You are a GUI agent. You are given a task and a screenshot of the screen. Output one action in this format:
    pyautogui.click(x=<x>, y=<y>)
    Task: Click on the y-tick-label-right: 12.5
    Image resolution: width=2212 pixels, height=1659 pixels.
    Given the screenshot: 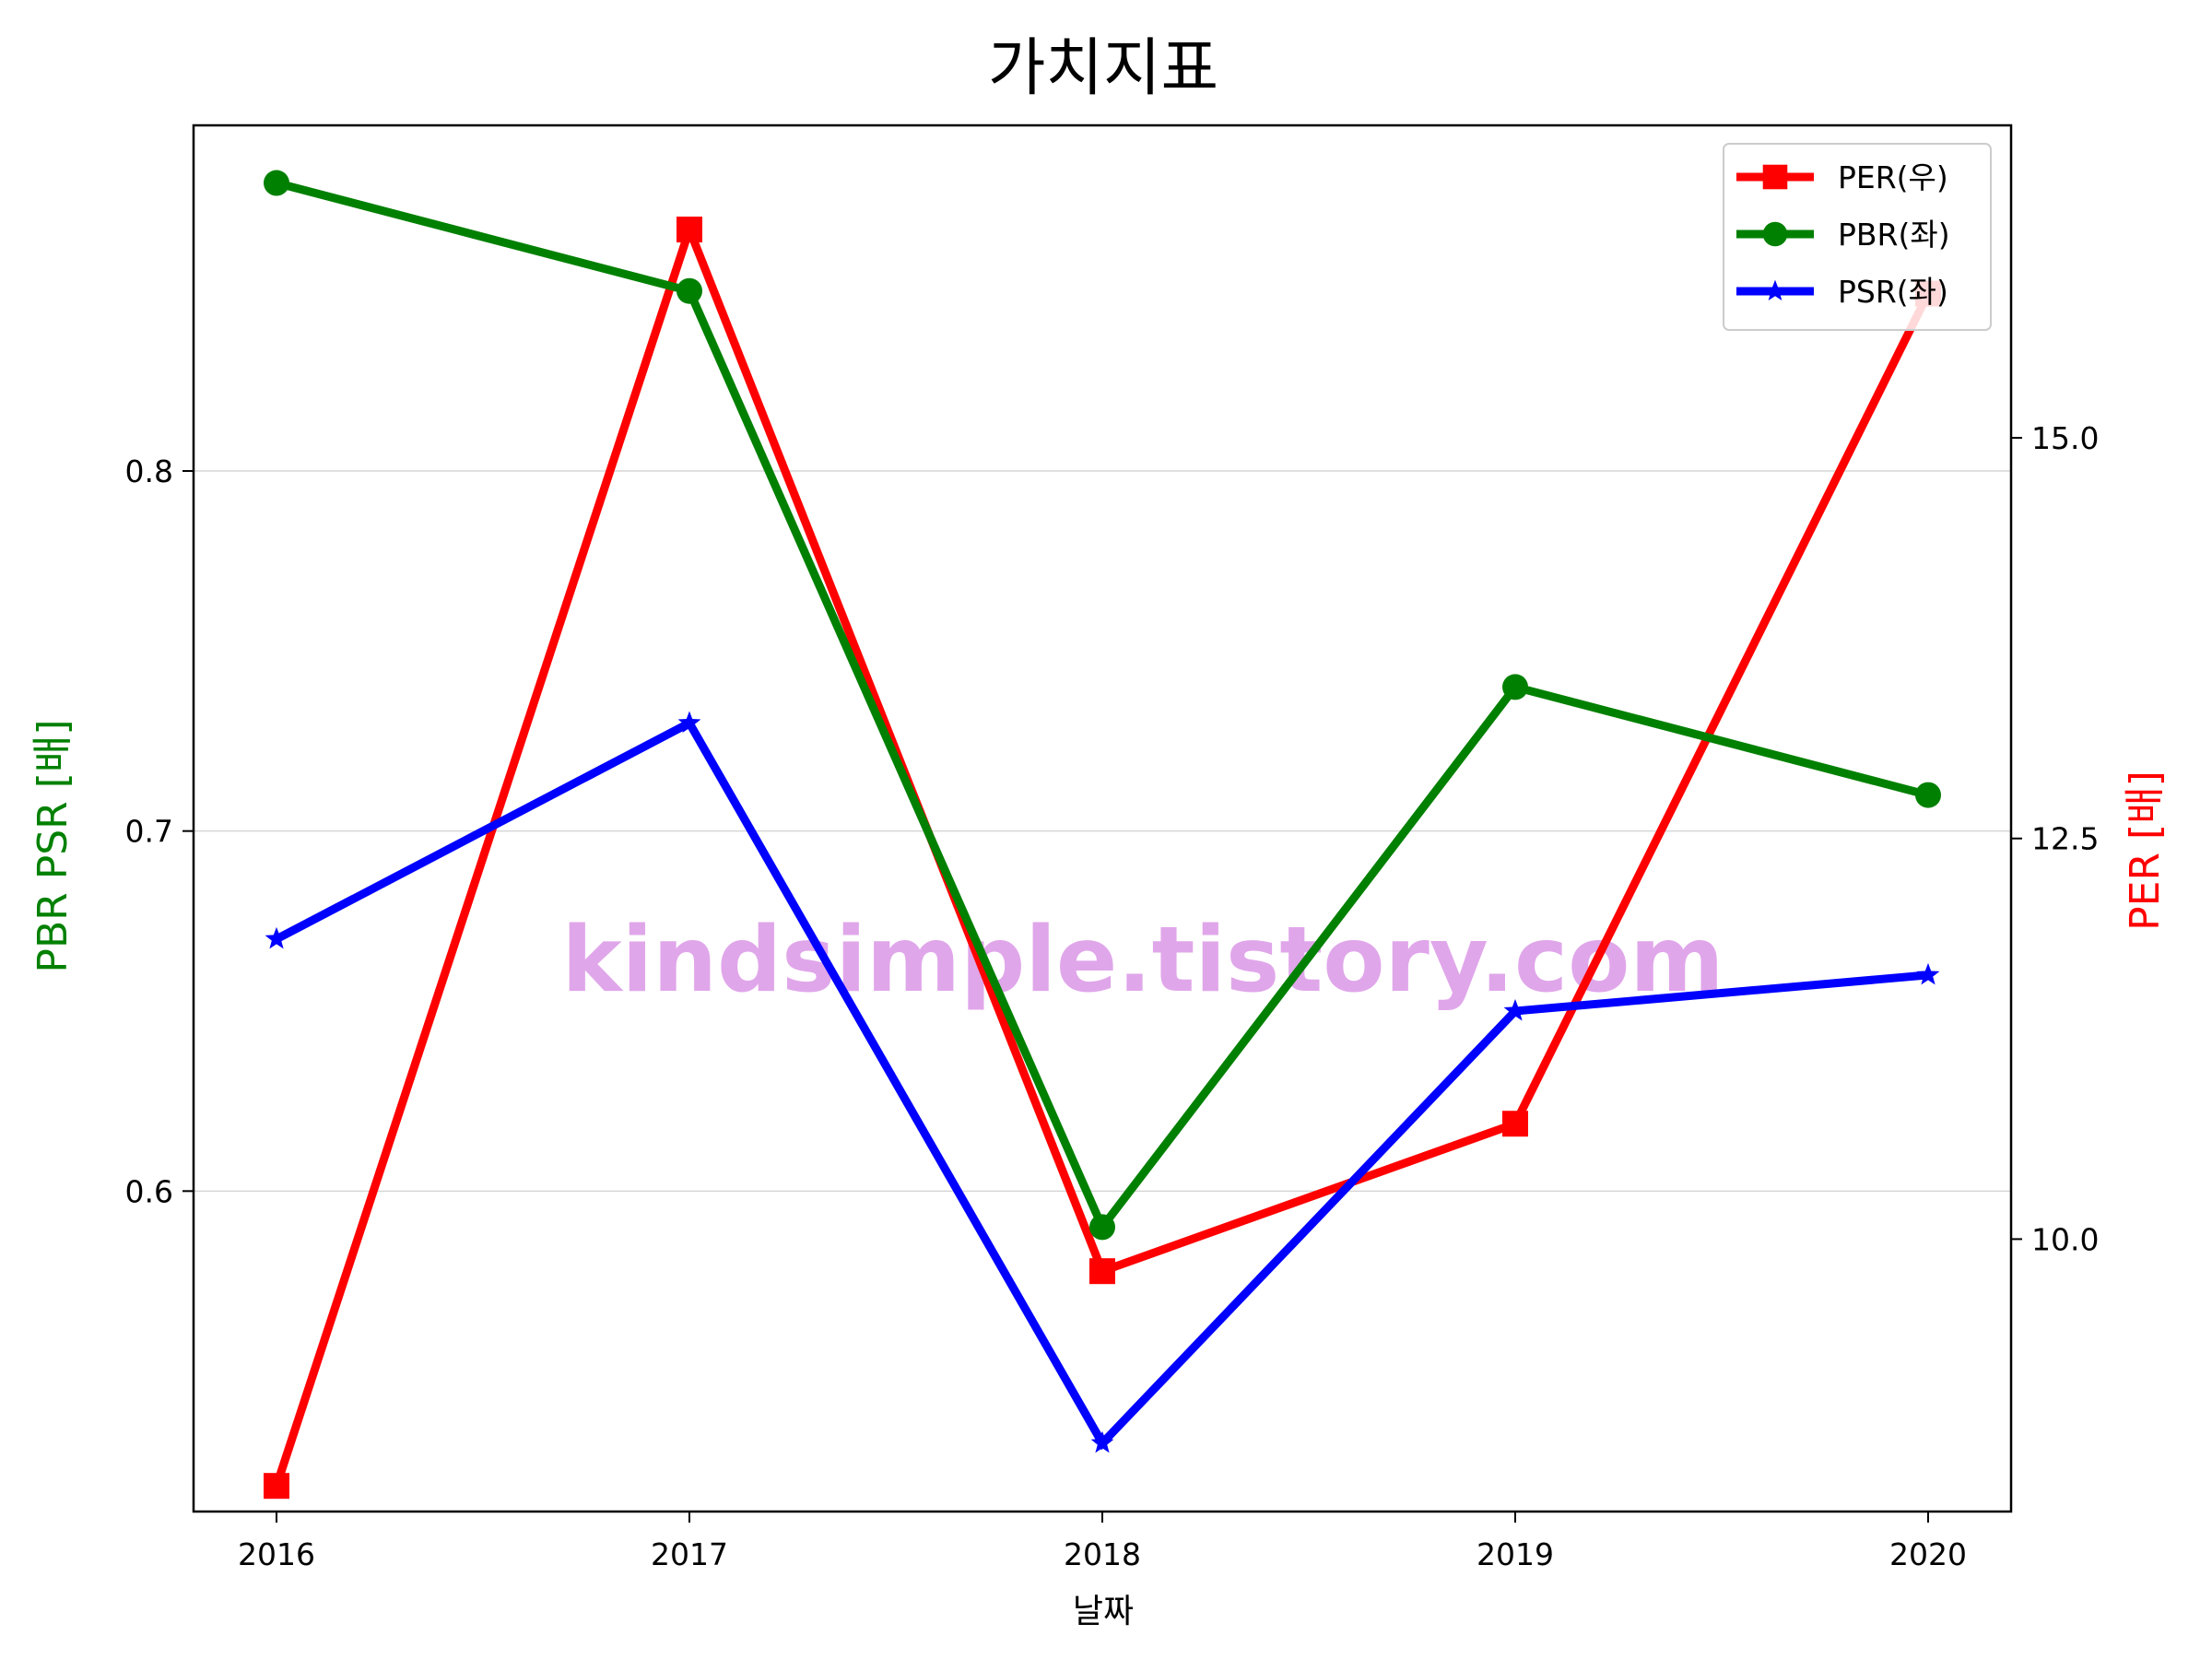 What is the action you would take?
    pyautogui.click(x=2065, y=839)
    